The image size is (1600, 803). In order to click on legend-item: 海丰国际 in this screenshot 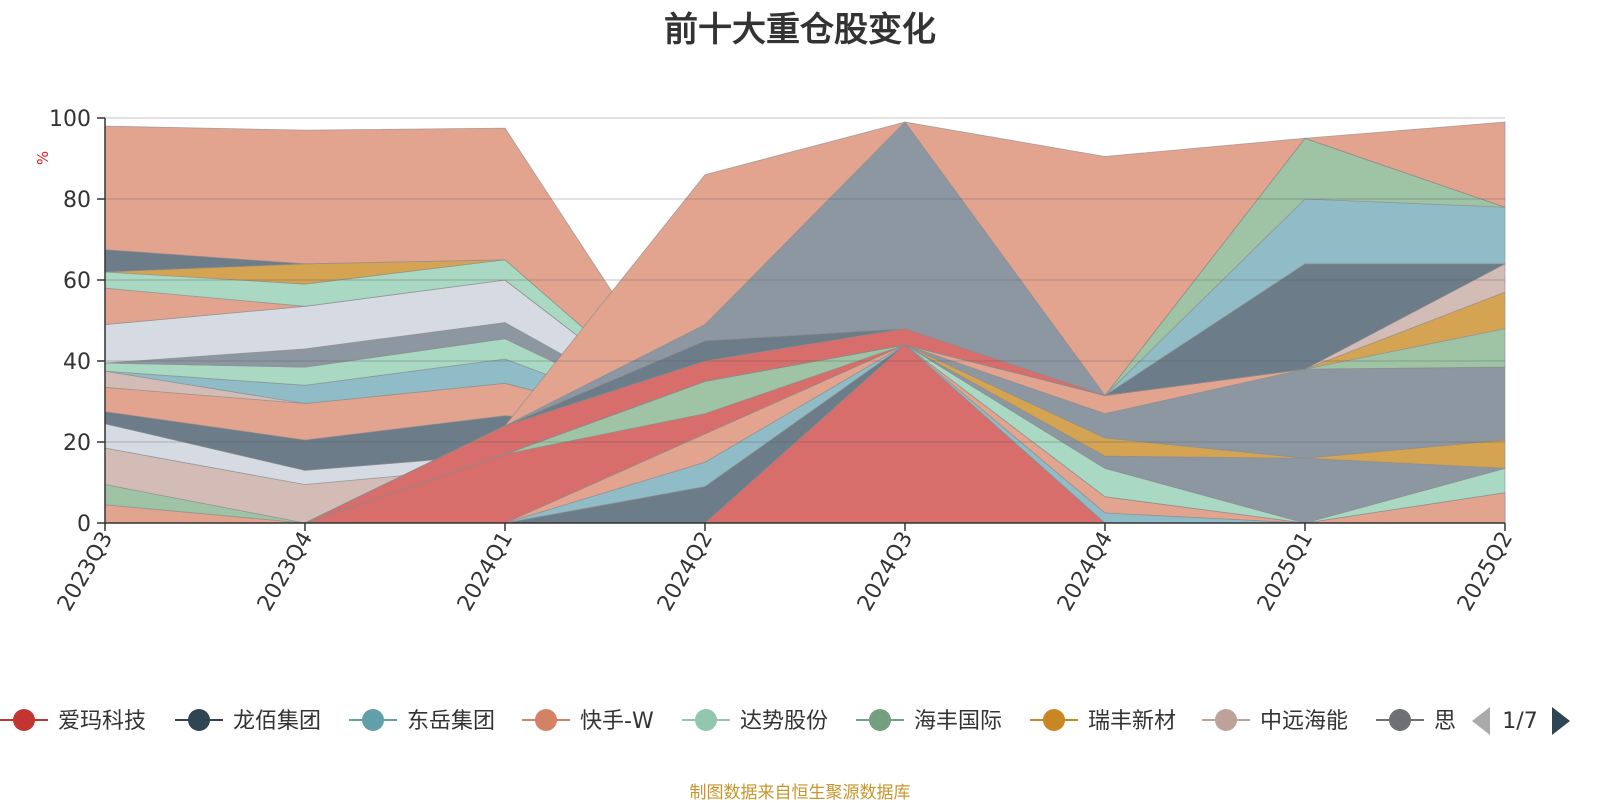, I will do `click(929, 721)`.